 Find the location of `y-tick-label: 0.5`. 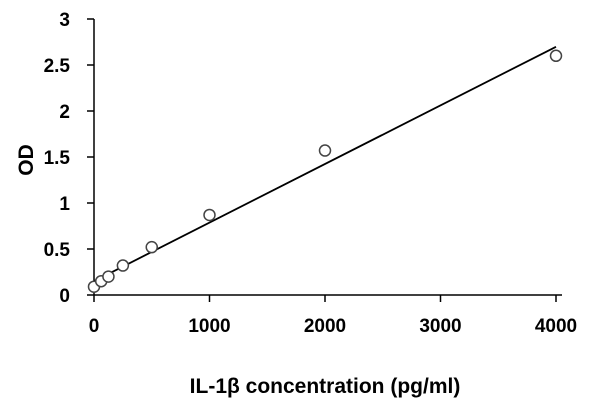

y-tick-label: 0.5 is located at coordinates (57, 250).